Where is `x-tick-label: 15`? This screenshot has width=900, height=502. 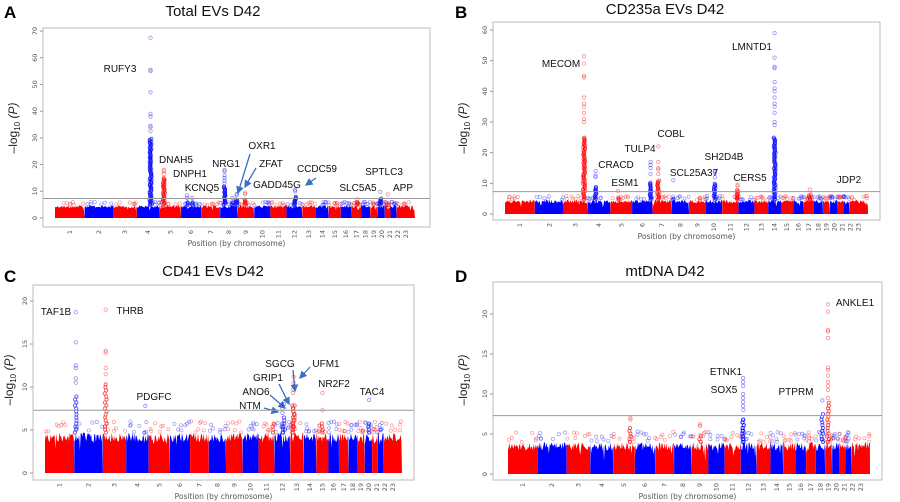 x-tick-label: 15 is located at coordinates (322, 487).